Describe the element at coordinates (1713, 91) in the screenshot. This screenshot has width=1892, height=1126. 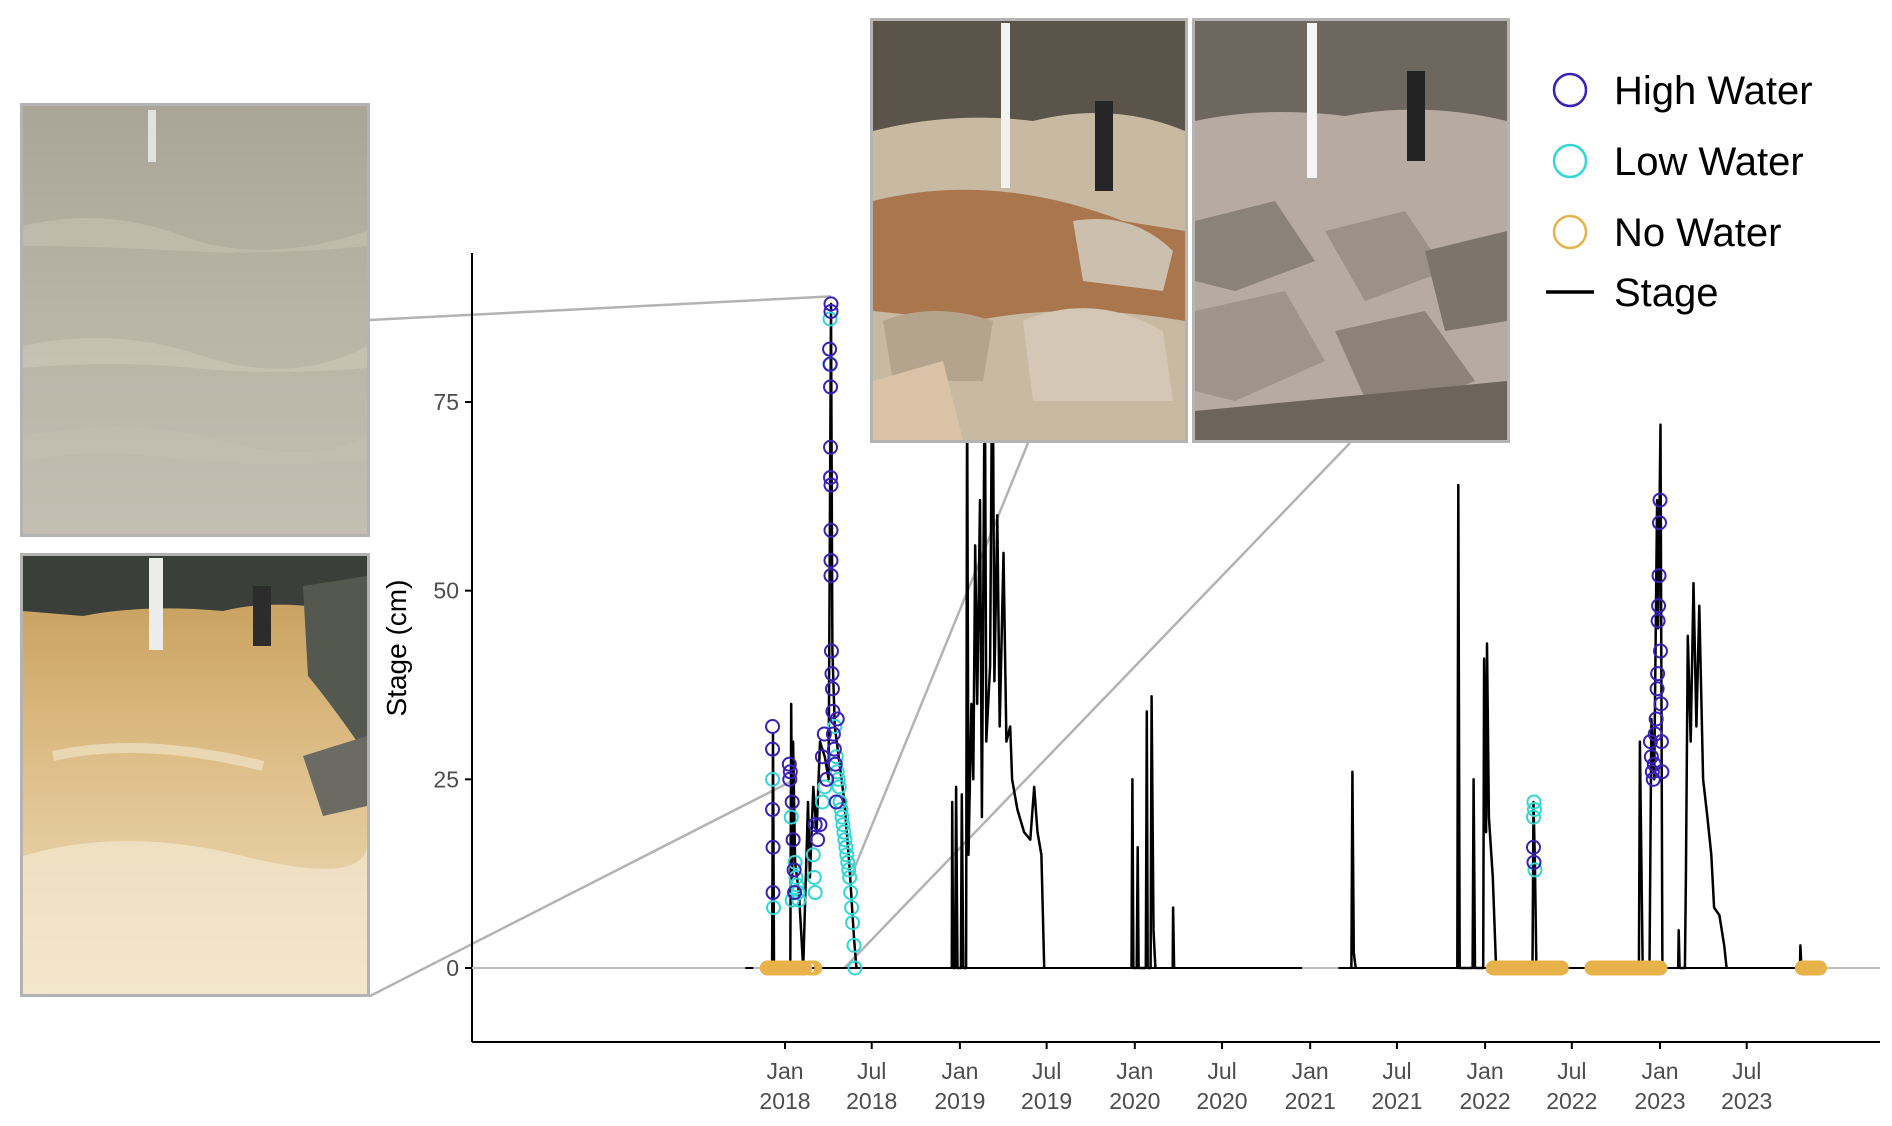
I see `legend-label: High Water` at that location.